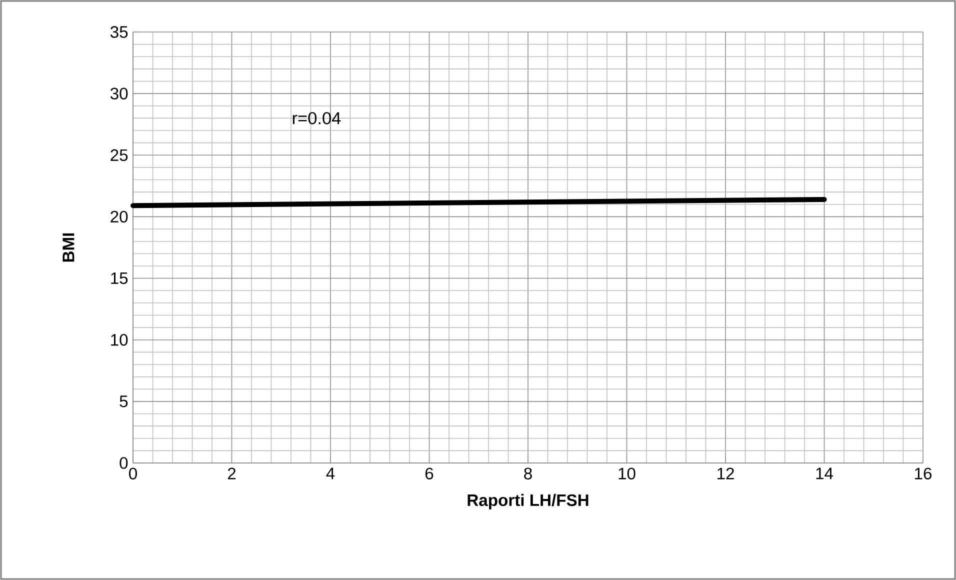 This screenshot has height=580, width=956. I want to click on y-tick-label: 20, so click(119, 216).